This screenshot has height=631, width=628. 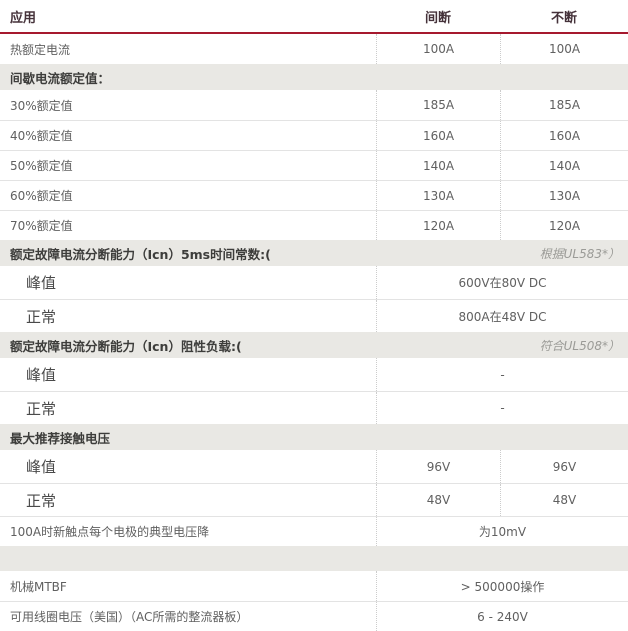 What do you see at coordinates (502, 586) in the screenshot?
I see `value-merged: > 500000操作` at bounding box center [502, 586].